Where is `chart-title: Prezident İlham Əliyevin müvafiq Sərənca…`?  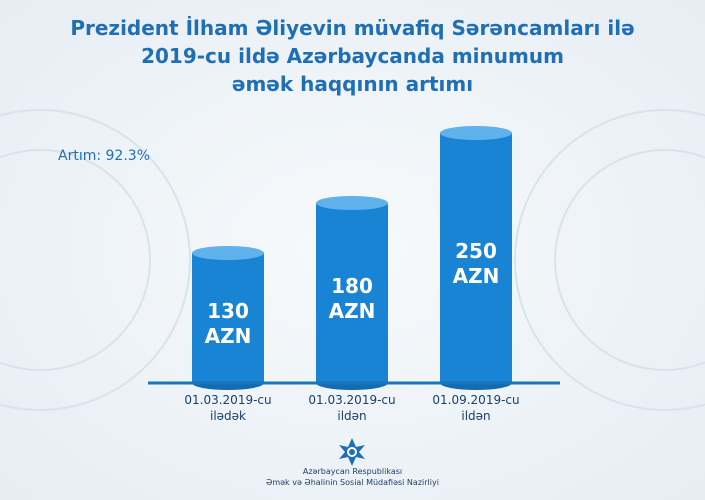
chart-title: Prezident İlham Əliyevin müvafiq Sərənca… is located at coordinates (352, 56).